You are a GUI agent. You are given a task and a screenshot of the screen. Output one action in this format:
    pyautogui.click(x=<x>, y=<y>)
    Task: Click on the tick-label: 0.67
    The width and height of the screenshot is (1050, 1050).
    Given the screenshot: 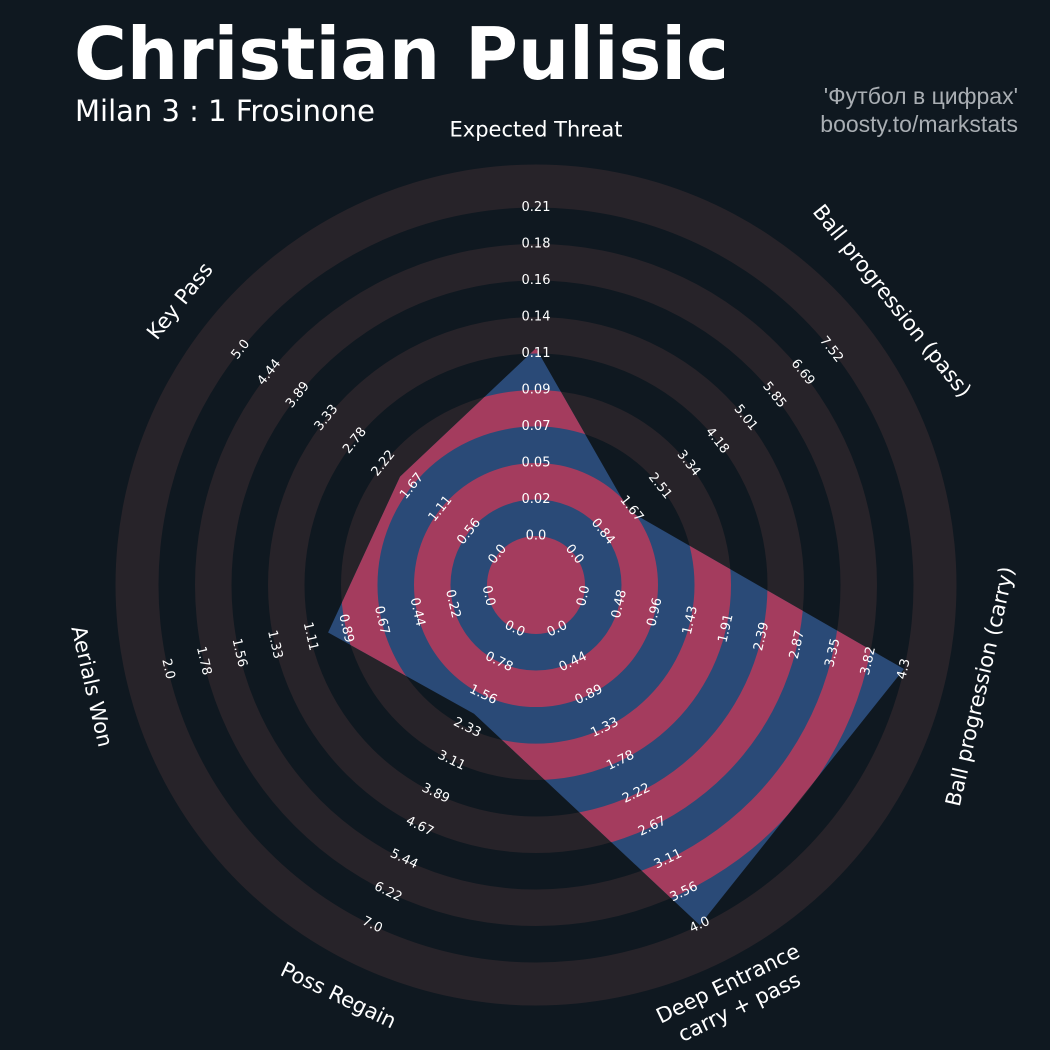 What is the action you would take?
    pyautogui.click(x=381, y=621)
    